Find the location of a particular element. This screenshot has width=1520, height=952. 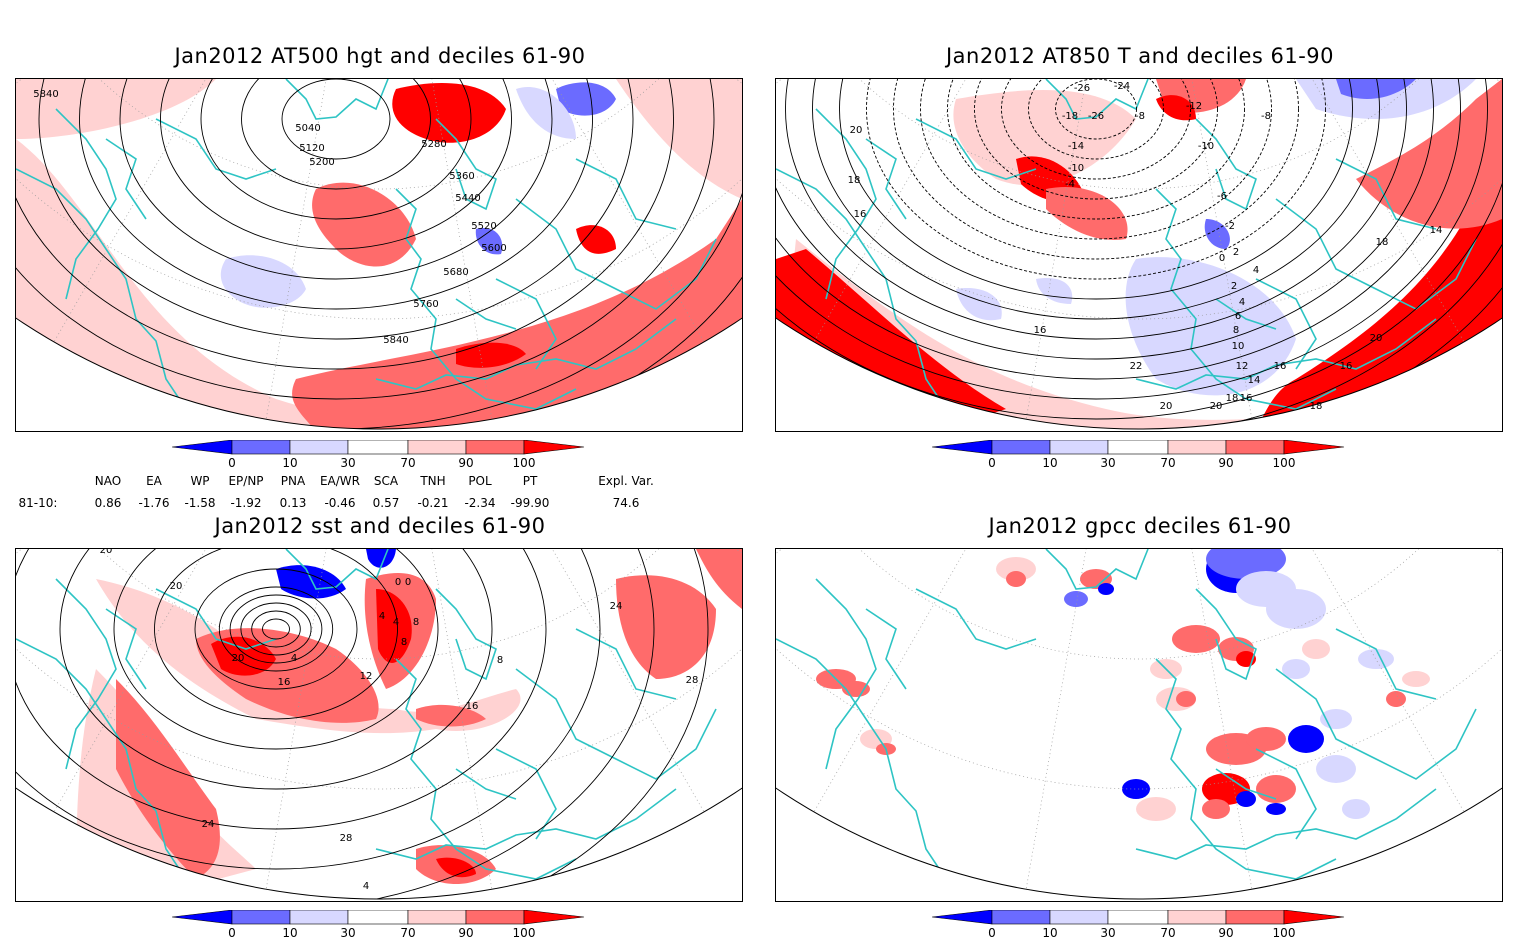

index-value: -99.90 is located at coordinates (530, 503).